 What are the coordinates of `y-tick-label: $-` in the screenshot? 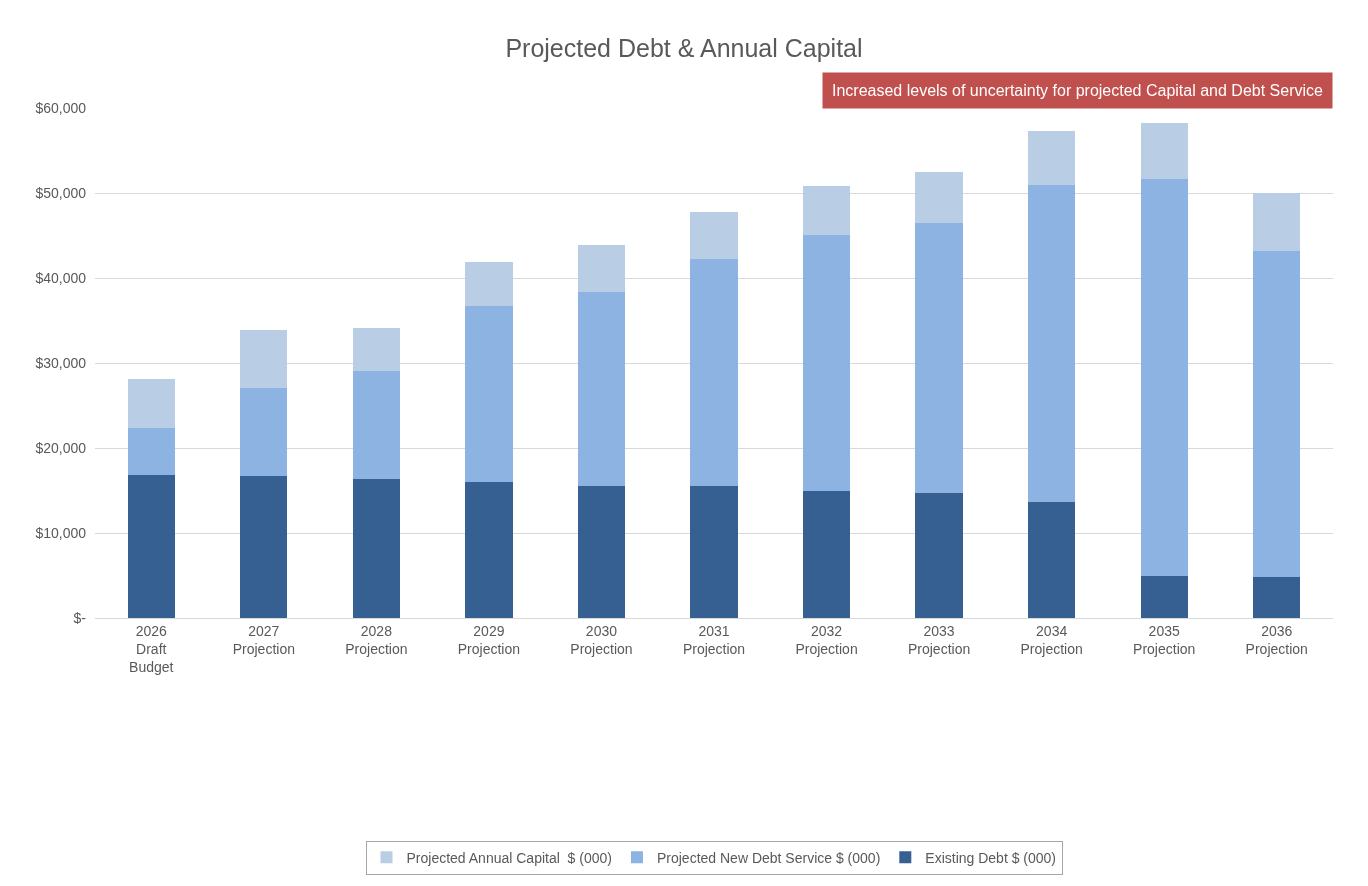 It's located at (80, 617).